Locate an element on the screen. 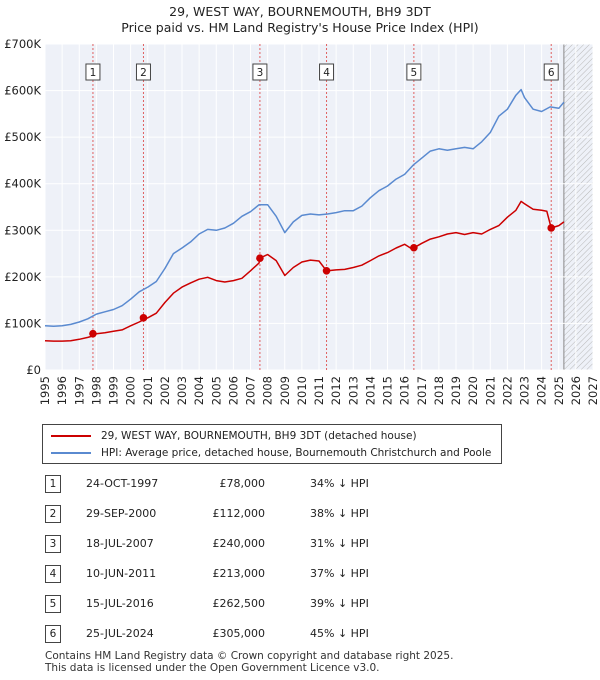 This screenshot has height=680, width=600. sale-label: 5 is located at coordinates (414, 73).